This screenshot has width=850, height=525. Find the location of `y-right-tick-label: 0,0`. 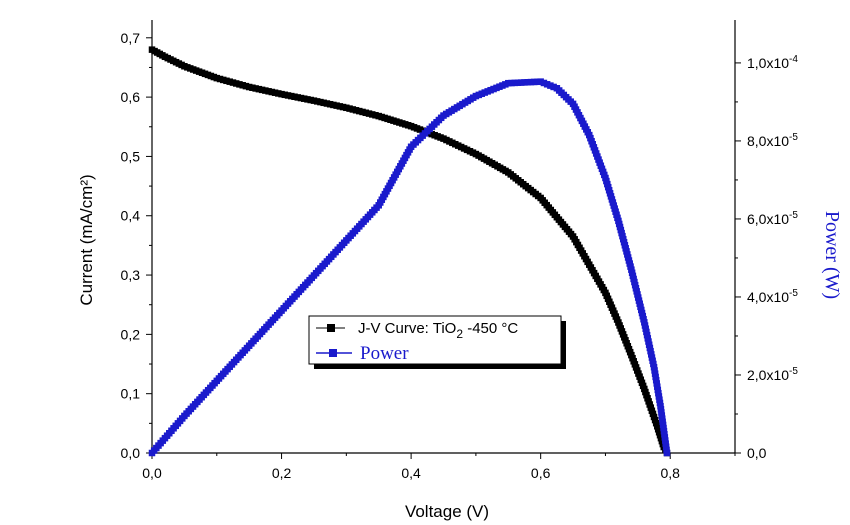

y-right-tick-label: 0,0 is located at coordinates (757, 453).